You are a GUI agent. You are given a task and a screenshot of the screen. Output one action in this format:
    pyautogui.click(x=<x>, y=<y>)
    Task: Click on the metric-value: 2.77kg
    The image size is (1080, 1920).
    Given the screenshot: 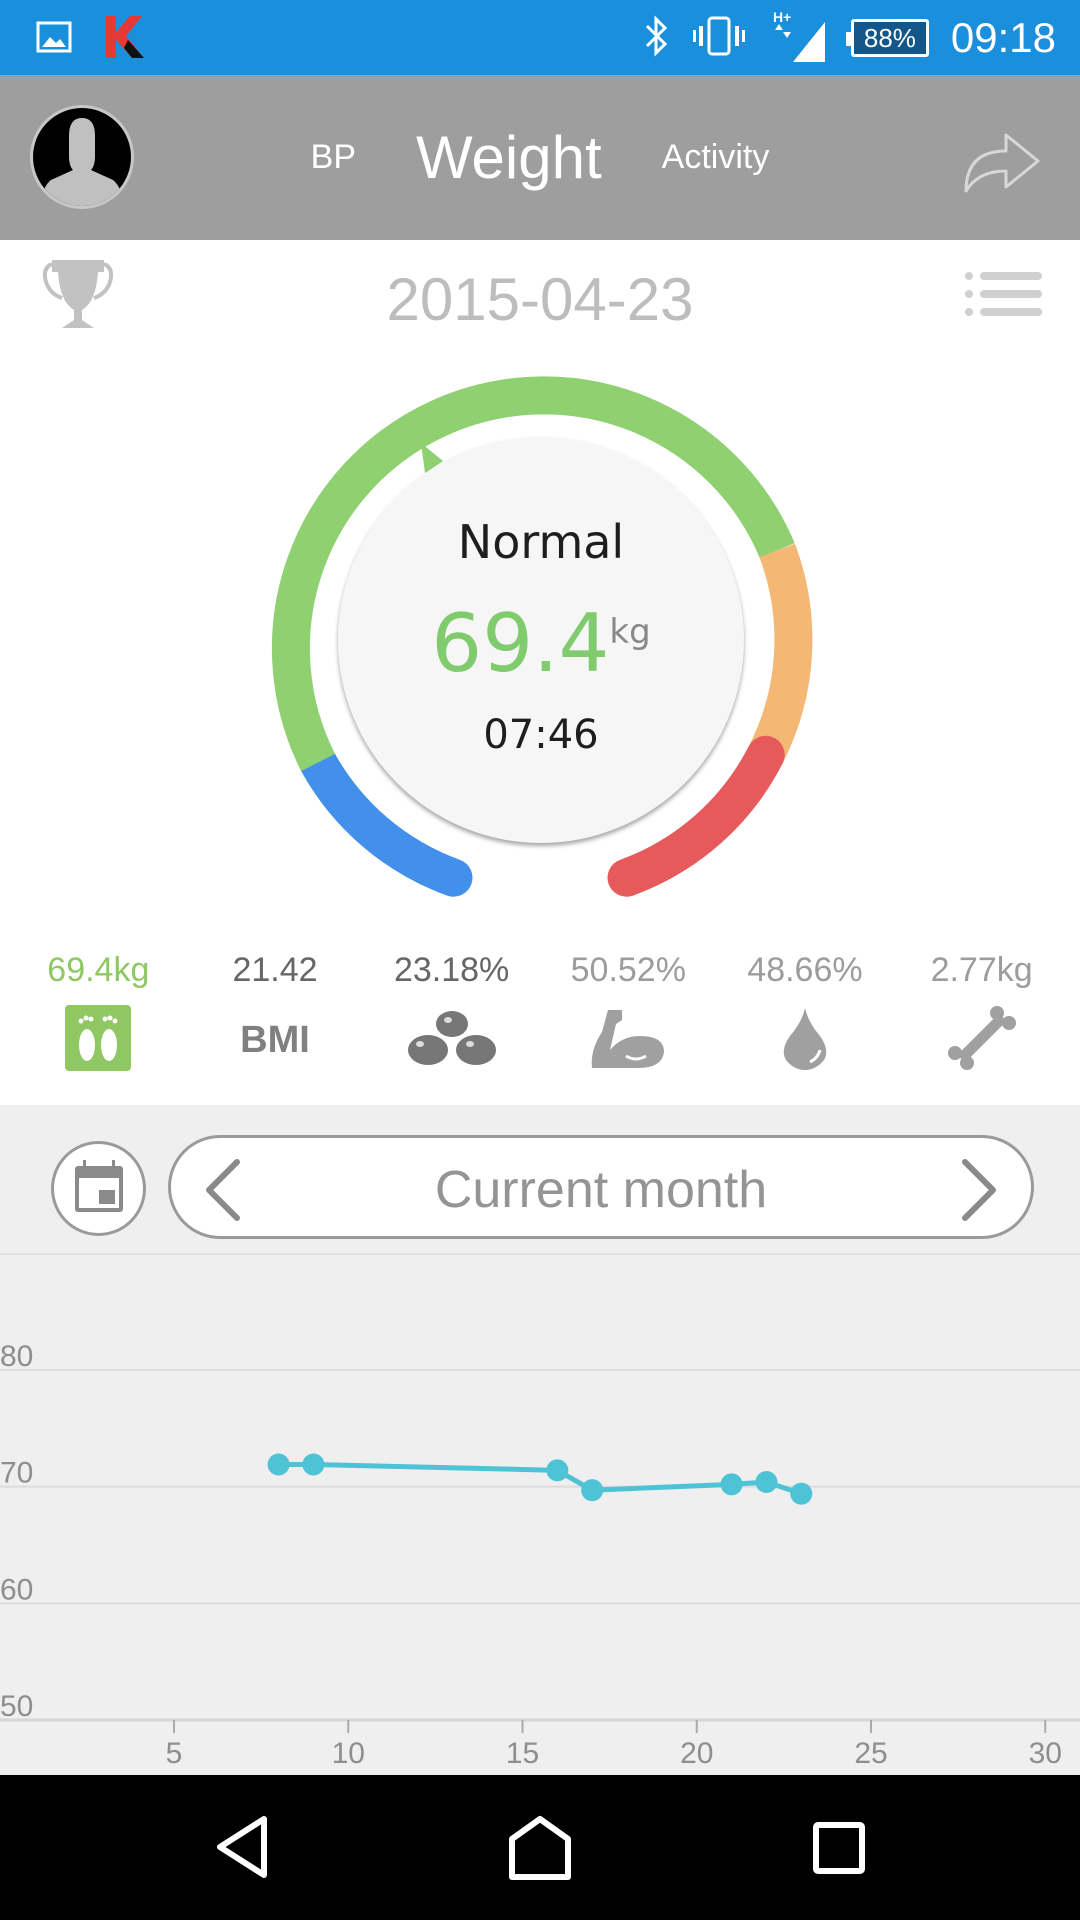 What is the action you would take?
    pyautogui.click(x=981, y=970)
    